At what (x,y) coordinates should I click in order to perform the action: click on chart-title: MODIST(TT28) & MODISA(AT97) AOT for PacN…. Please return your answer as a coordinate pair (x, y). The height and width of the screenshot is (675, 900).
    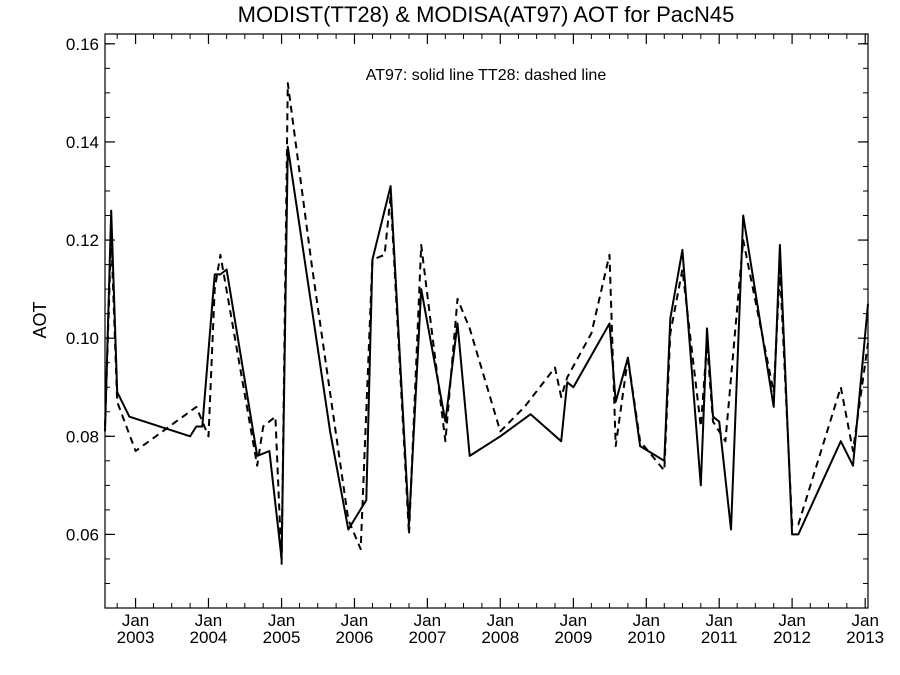
    Looking at the image, I should click on (486, 14).